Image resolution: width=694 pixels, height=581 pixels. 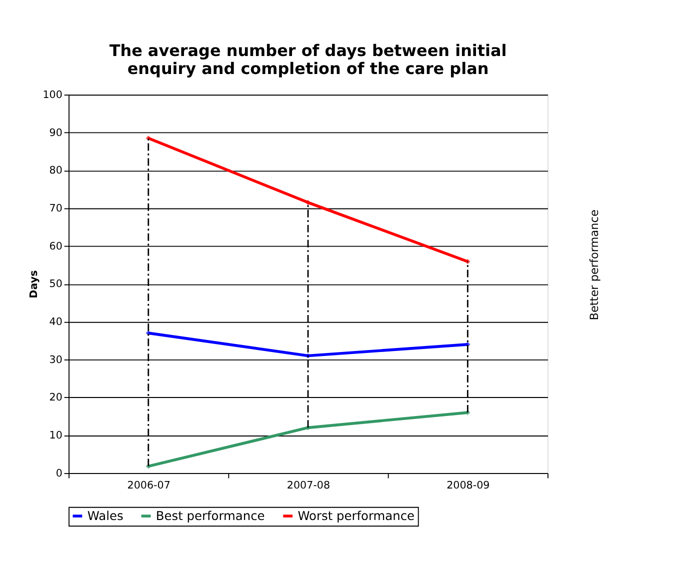 What do you see at coordinates (59, 473) in the screenshot?
I see `y-tick-label: 0` at bounding box center [59, 473].